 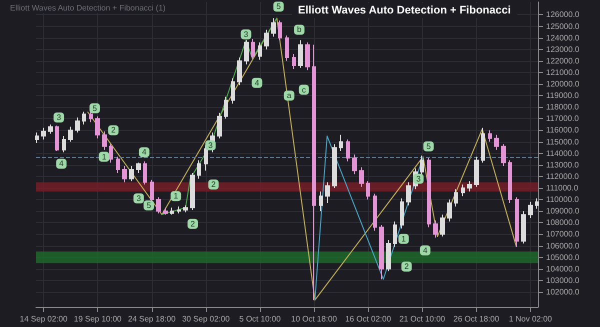 I want to click on y-tick-label: 108000.0, so click(x=563, y=223).